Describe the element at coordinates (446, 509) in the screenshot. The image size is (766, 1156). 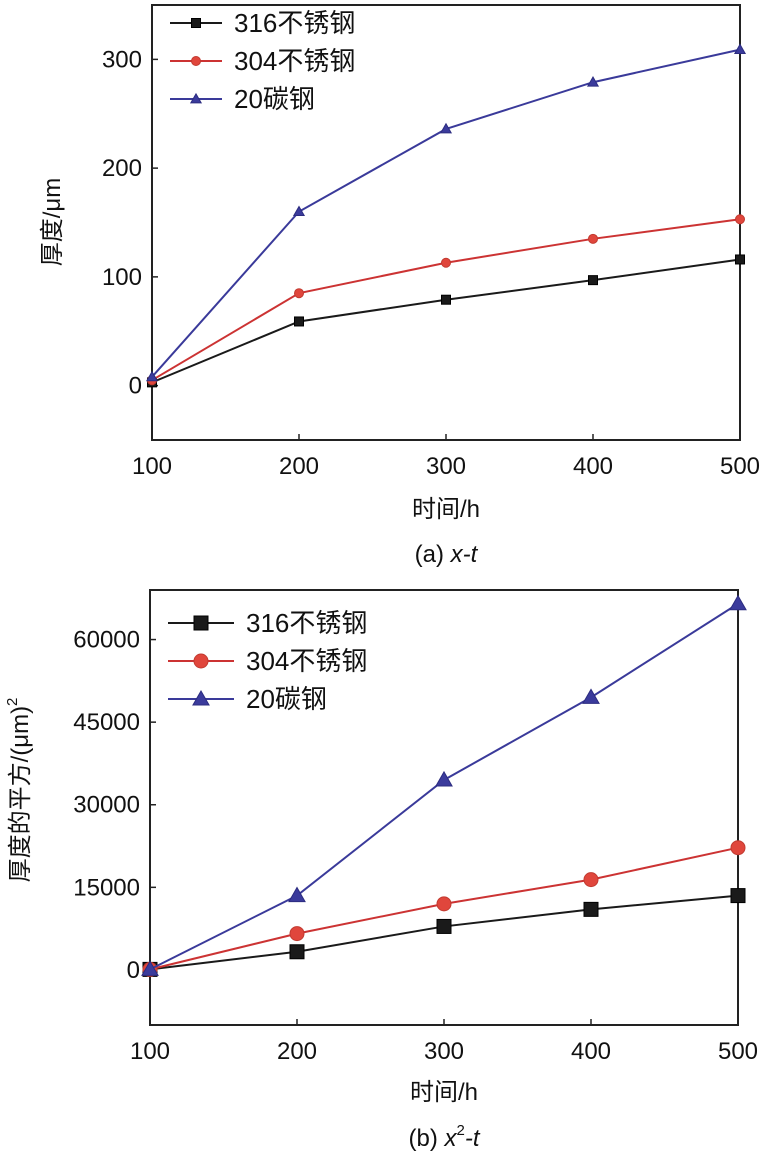
I see `chart-a-x-axis-label: 时间/h` at that location.